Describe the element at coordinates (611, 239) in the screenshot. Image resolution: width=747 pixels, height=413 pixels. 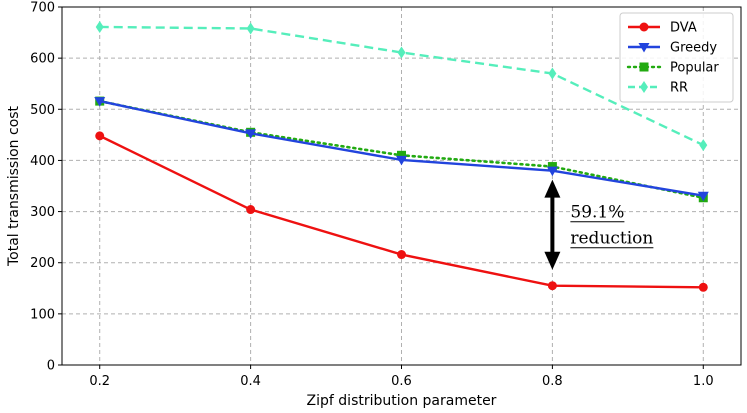
I see `annotation-text: reduction` at that location.